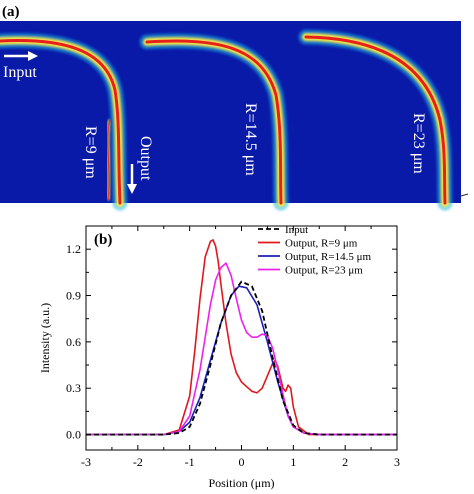  What do you see at coordinates (324, 271) in the screenshot?
I see `legend-label: Output, R=23 μm` at bounding box center [324, 271].